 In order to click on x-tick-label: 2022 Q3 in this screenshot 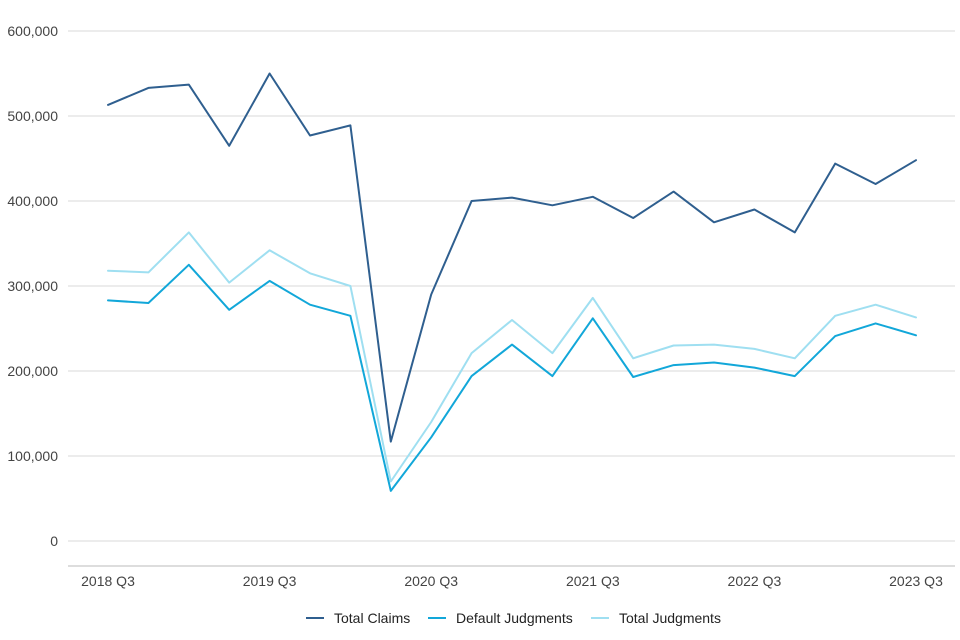, I will do `click(755, 581)`.